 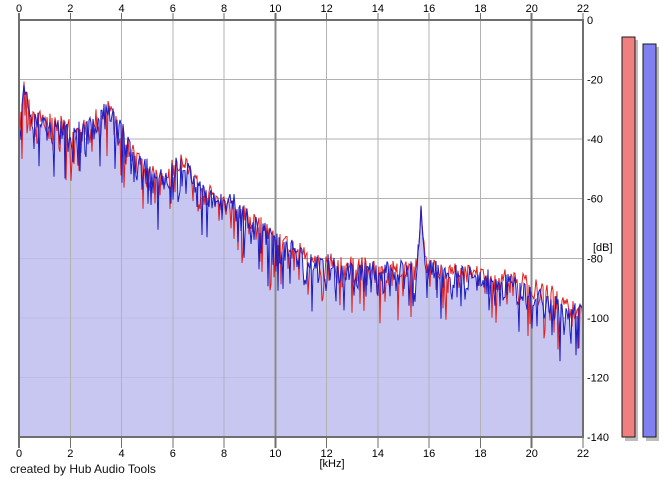 What do you see at coordinates (583, 9) in the screenshot?
I see `x-tick-label-top: 22` at bounding box center [583, 9].